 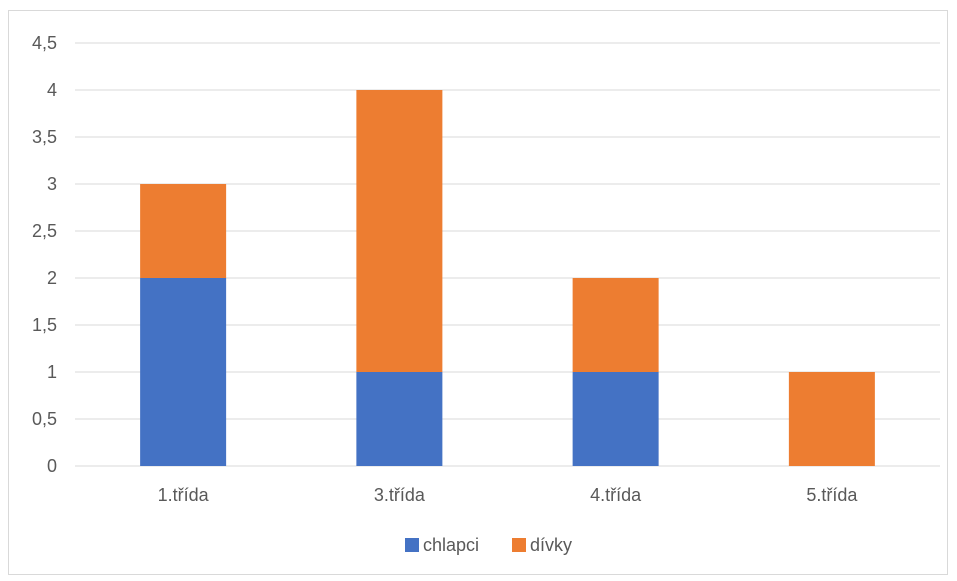 I want to click on y-tick-label: 1,5, so click(x=44, y=325).